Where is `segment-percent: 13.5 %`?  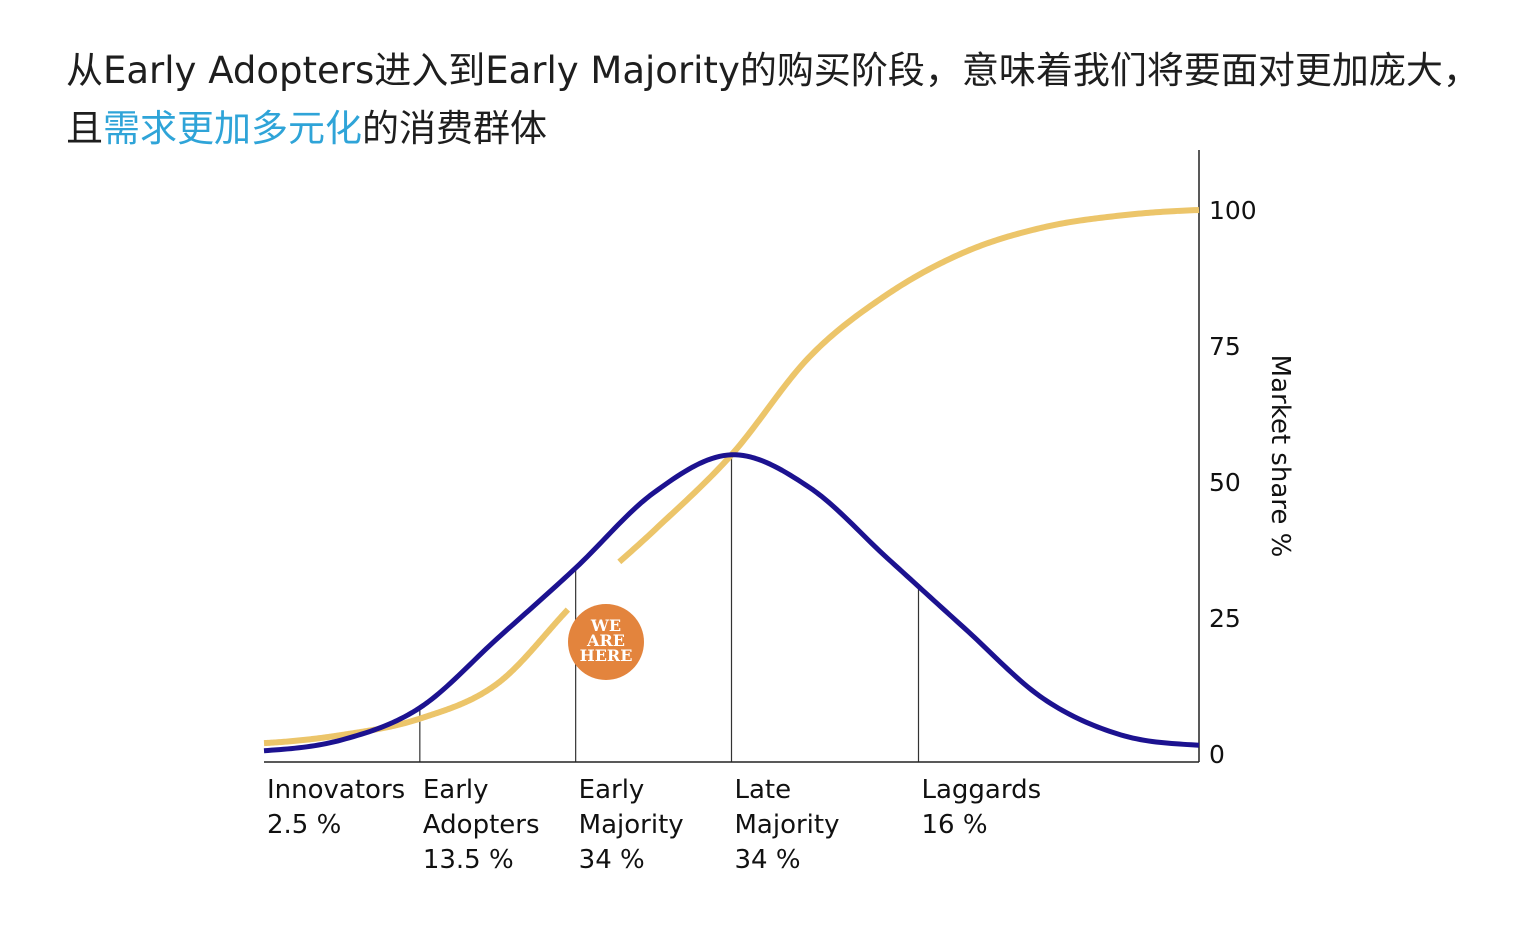 segment-percent: 13.5 % is located at coordinates (468, 860).